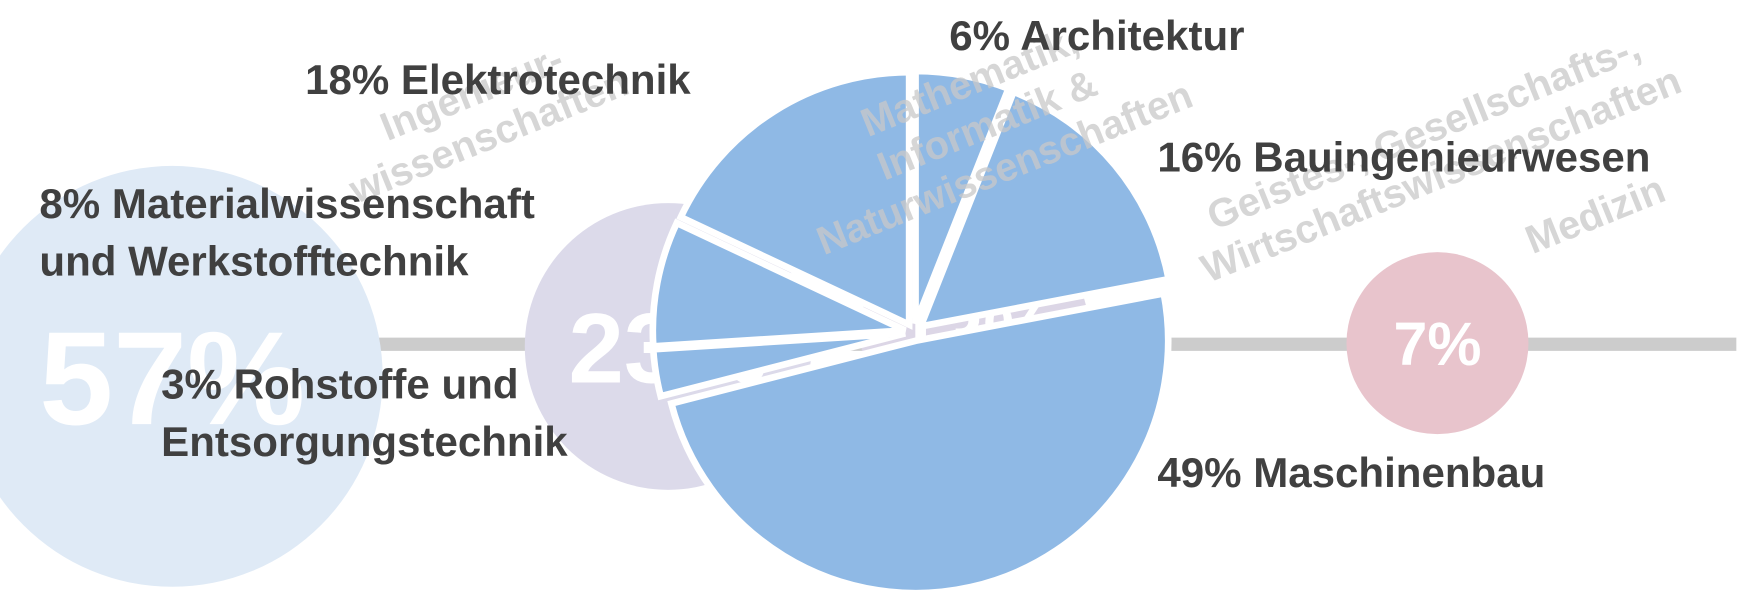 The height and width of the screenshot is (590, 1737). Describe the element at coordinates (1595, 215) in the screenshot. I see `group-name: Medizin` at that location.